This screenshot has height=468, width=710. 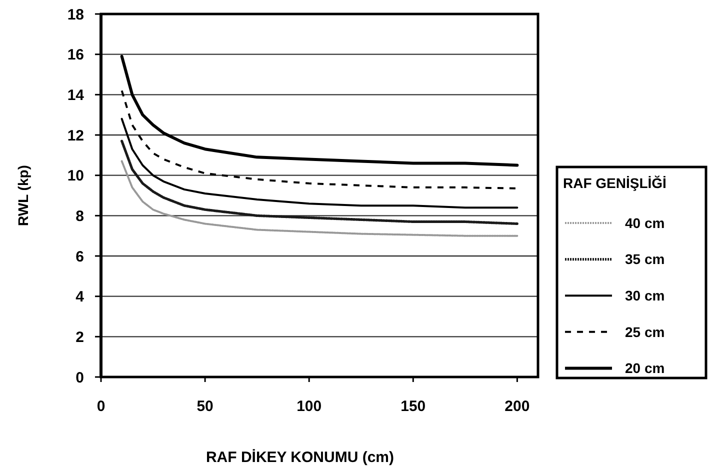 What do you see at coordinates (75, 176) in the screenshot?
I see `y-tick-label: 10` at bounding box center [75, 176].